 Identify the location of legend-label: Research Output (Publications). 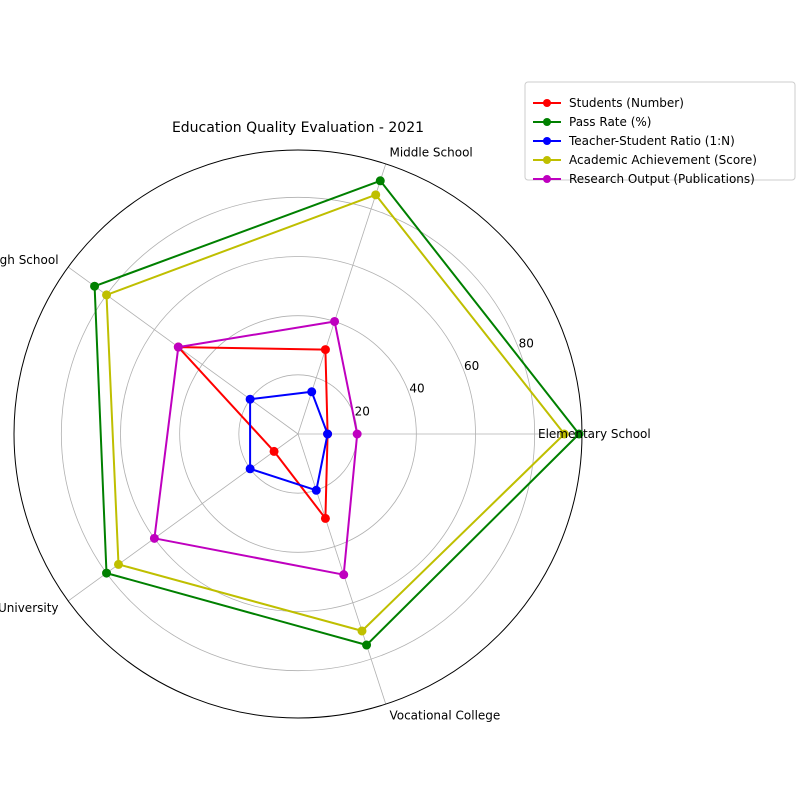
(662, 179).